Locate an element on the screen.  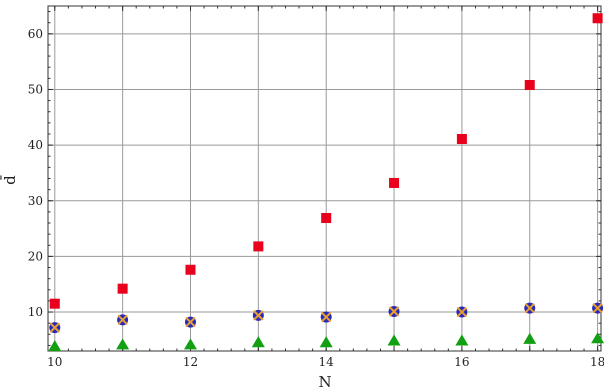
y-tick-label: 50 is located at coordinates (35, 89).